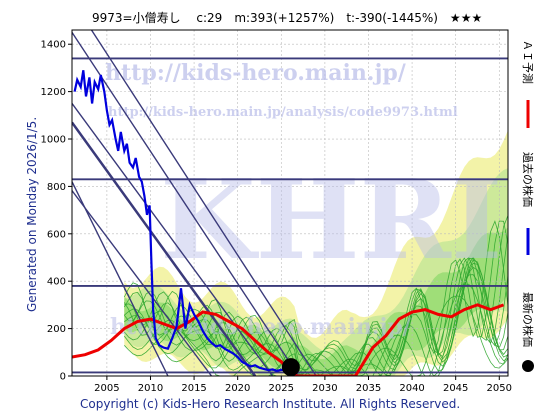 The height and width of the screenshot is (420, 560). I want to click on watermark-url: http://kids-hero.main.jp/, so click(256, 73).